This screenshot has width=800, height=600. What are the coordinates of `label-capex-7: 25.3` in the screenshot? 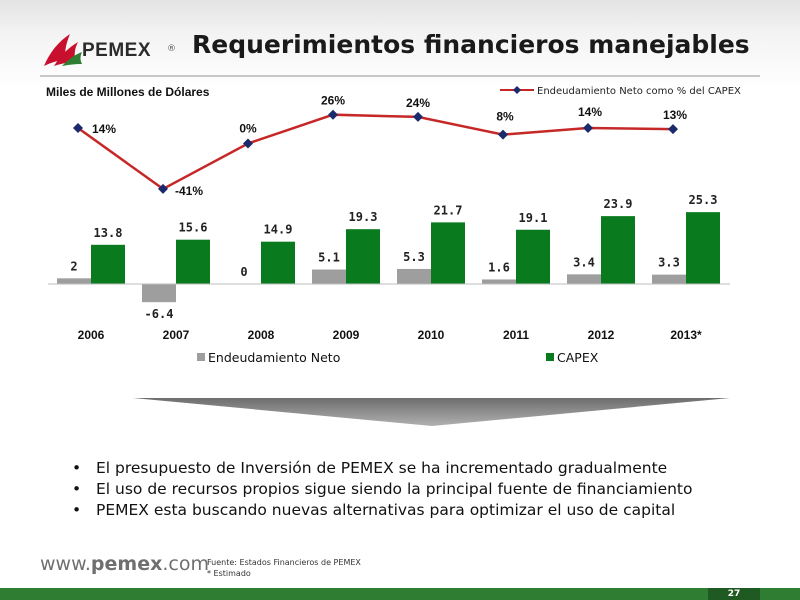 It's located at (703, 200).